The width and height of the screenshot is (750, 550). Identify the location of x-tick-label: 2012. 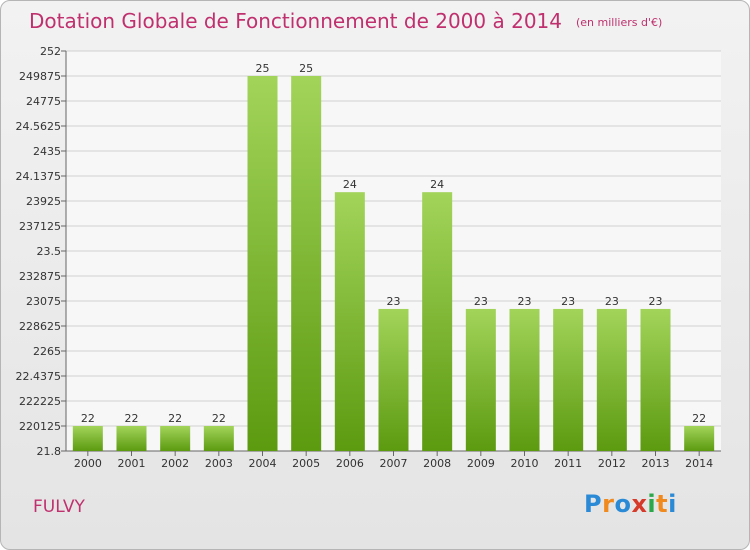
(612, 463).